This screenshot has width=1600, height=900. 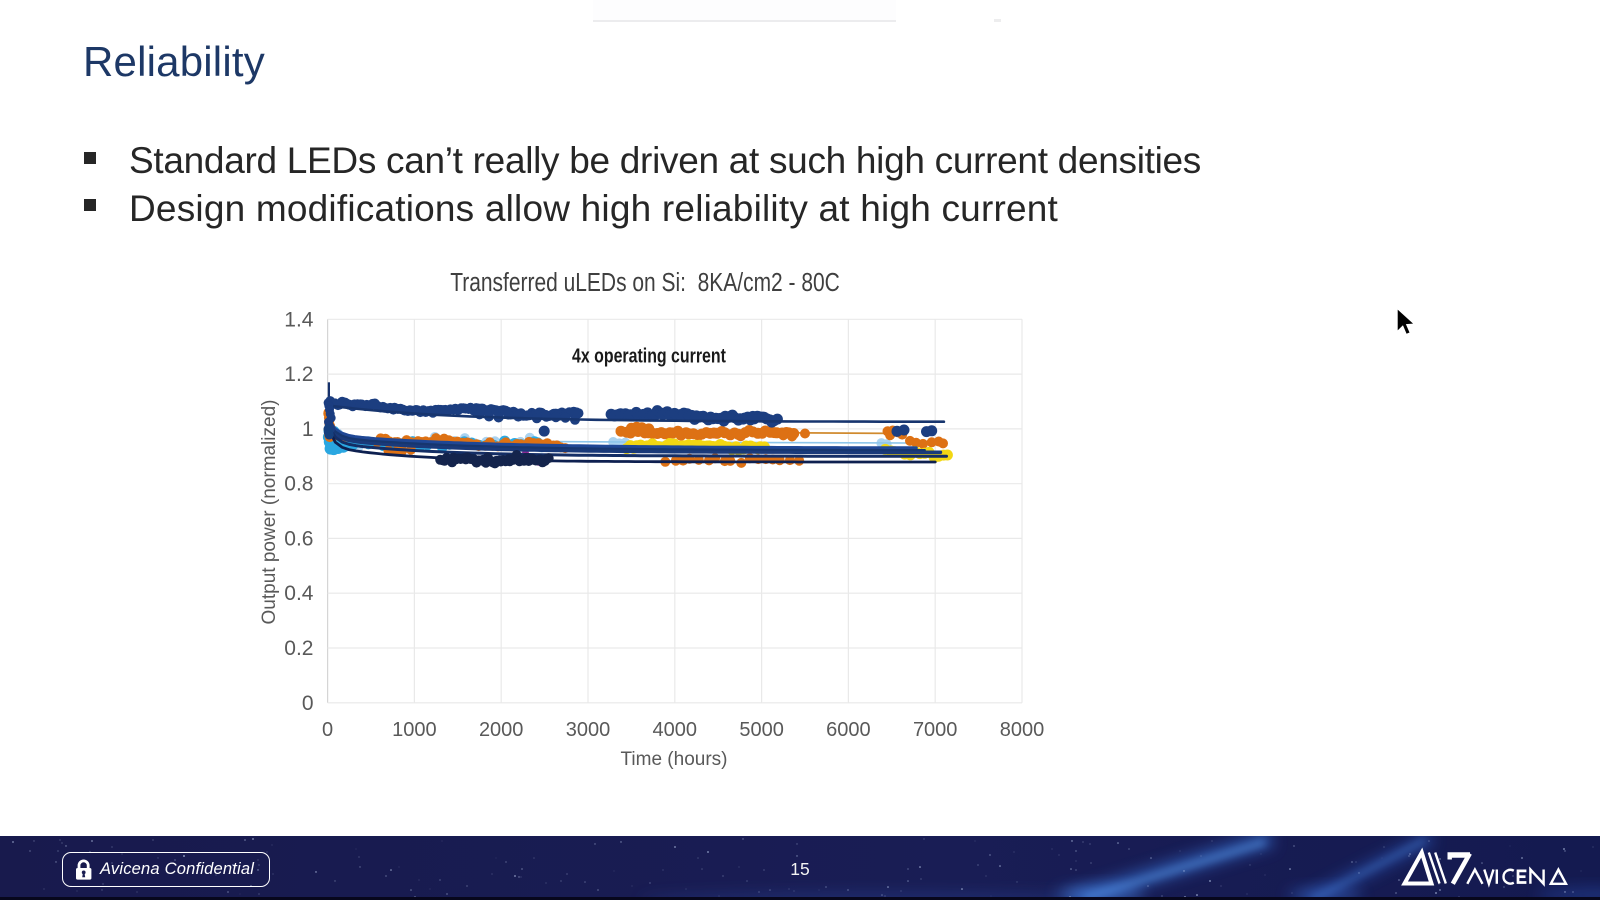 I want to click on svg-text: 4000, so click(x=675, y=730).